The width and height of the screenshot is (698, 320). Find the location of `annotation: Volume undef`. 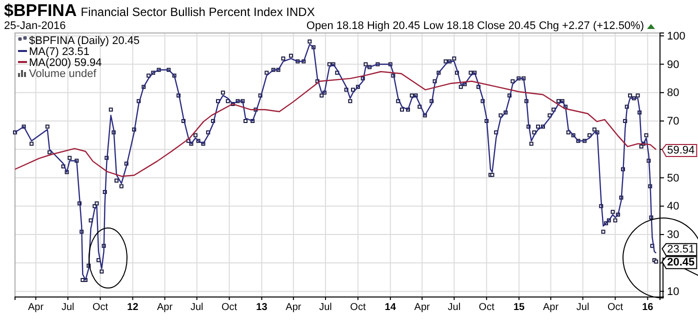

annotation: Volume undef is located at coordinates (63, 74).